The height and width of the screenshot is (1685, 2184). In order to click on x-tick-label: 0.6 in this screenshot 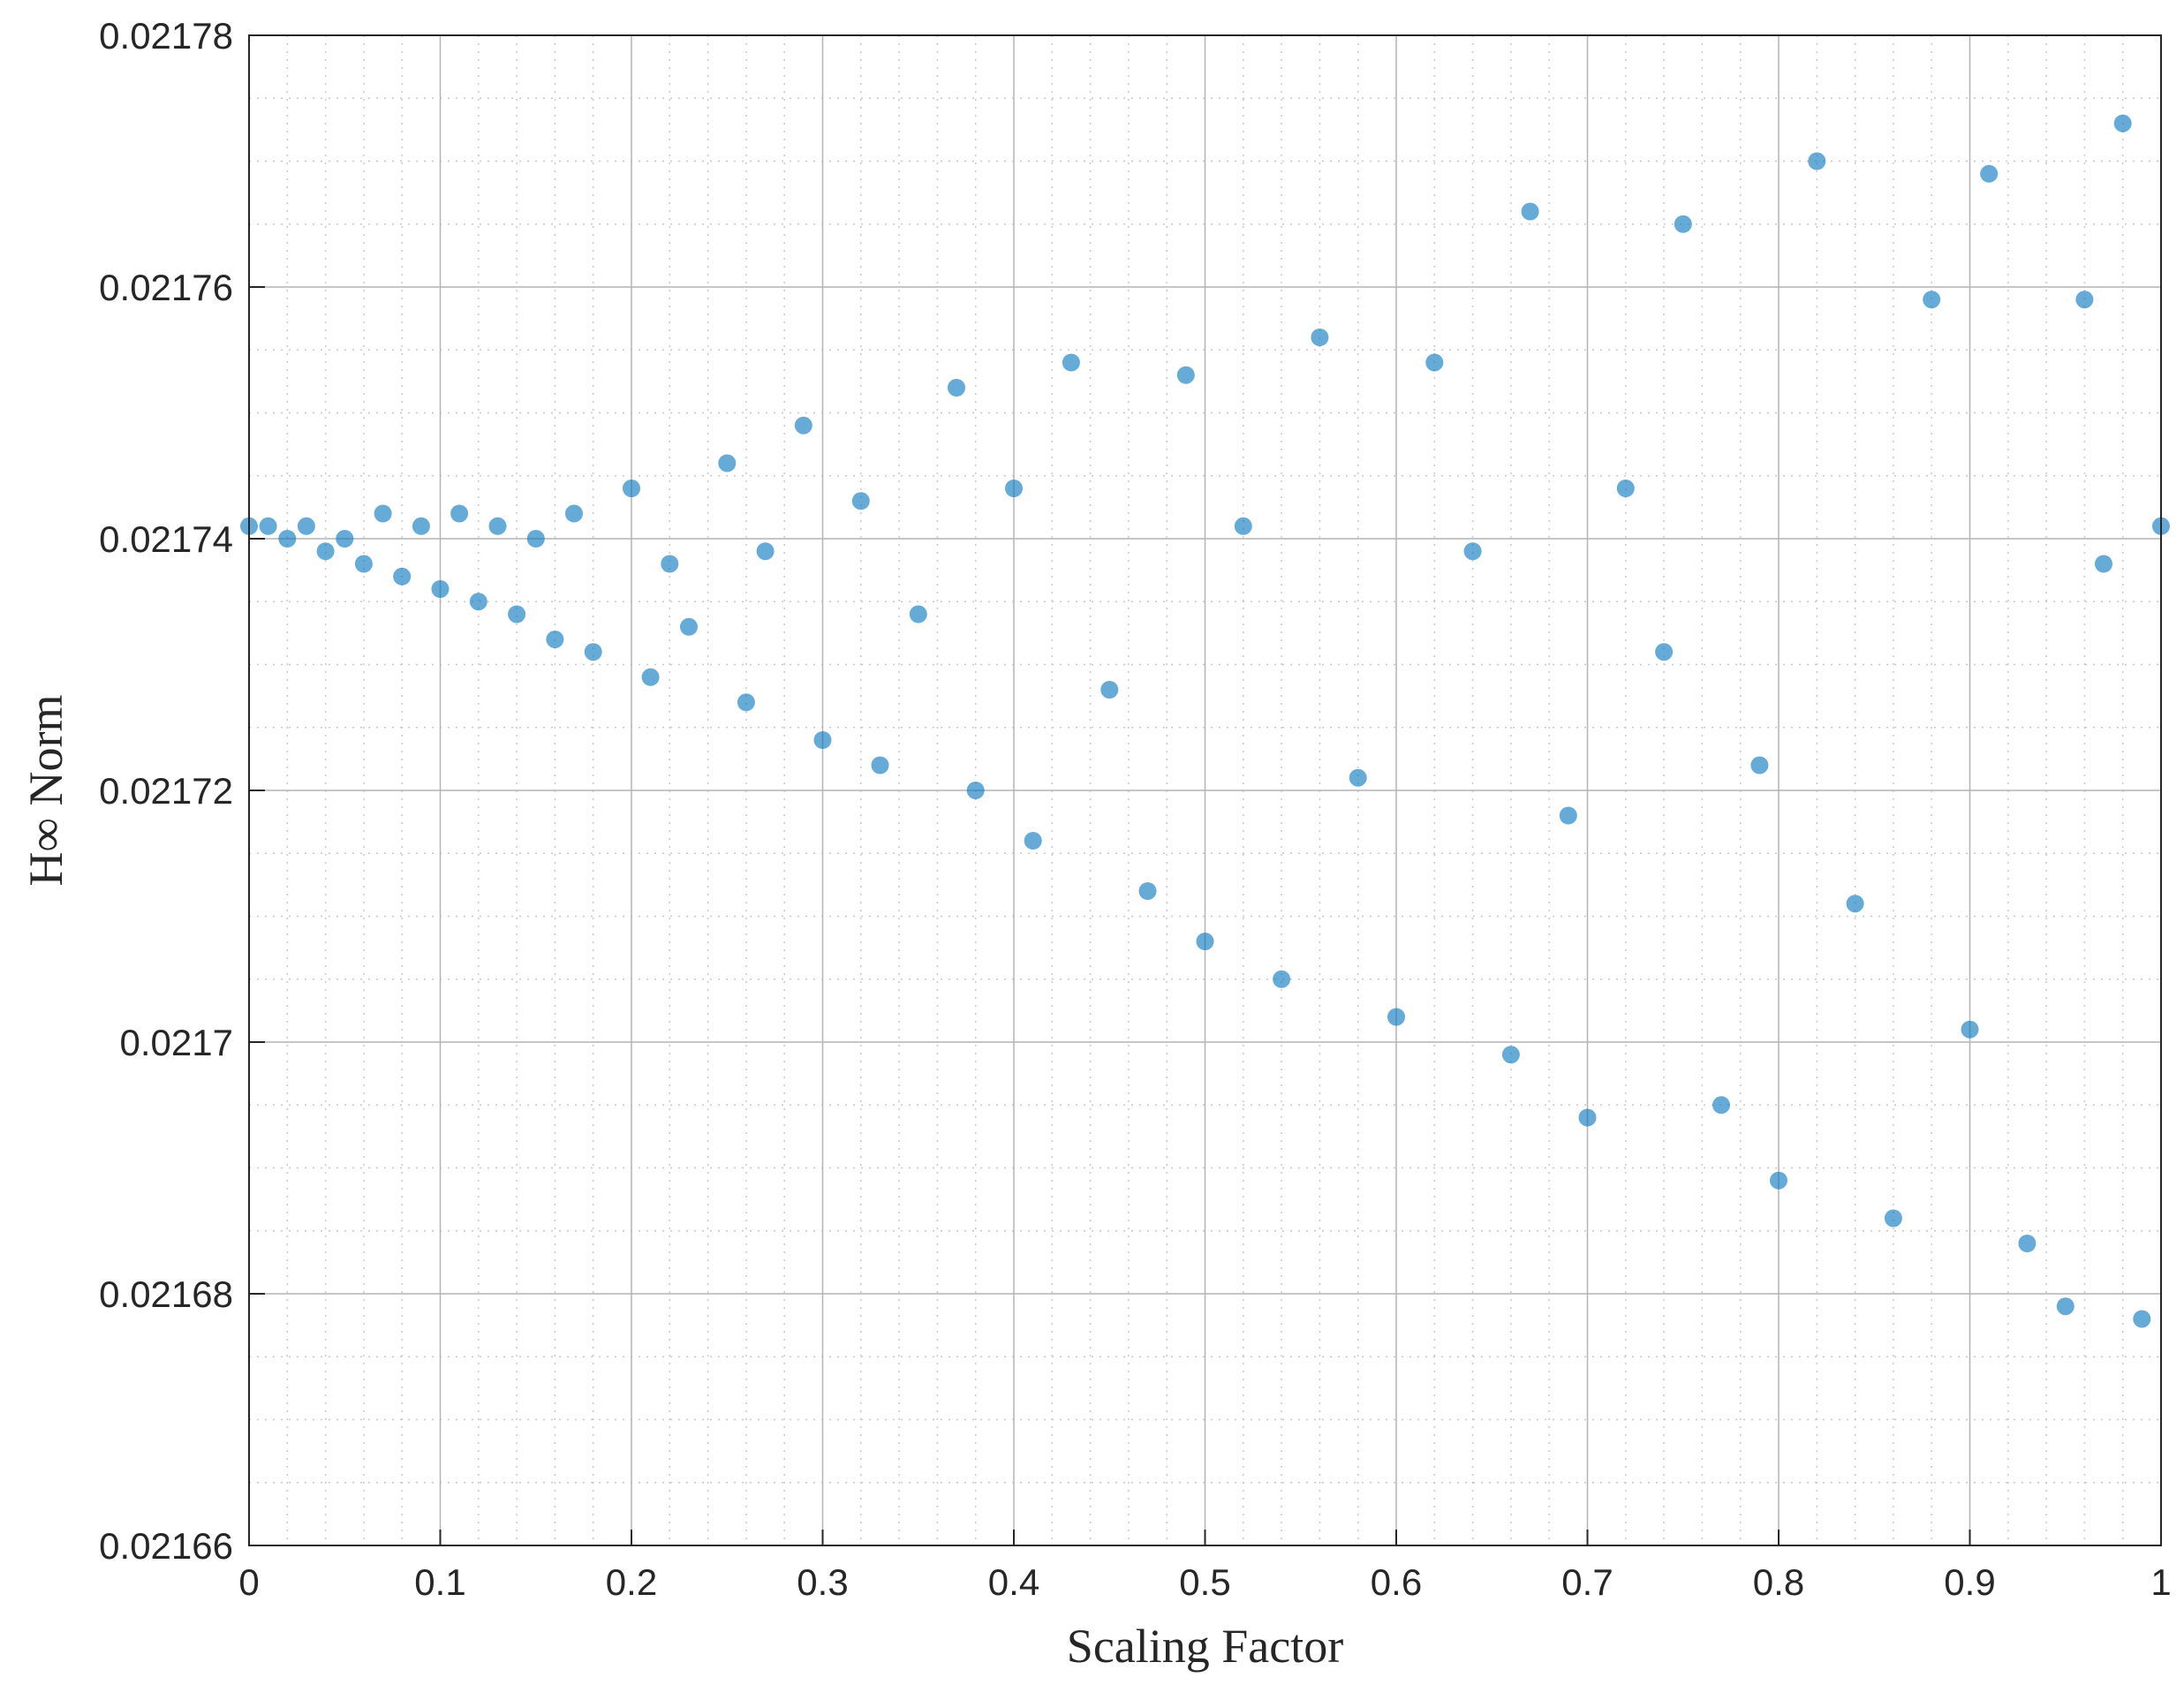, I will do `click(1396, 1582)`.